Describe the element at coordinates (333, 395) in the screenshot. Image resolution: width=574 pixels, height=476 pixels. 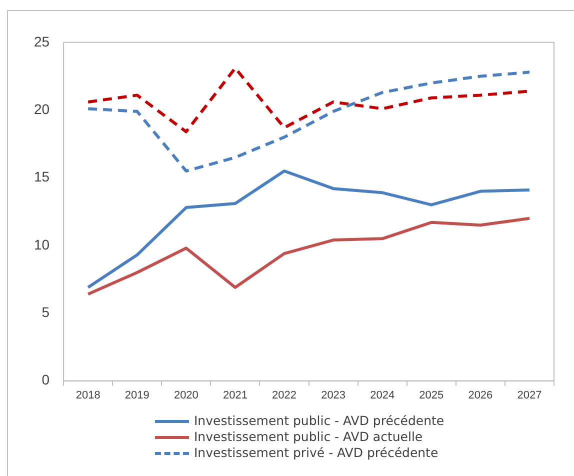
I see `x-tick-label: 2023` at that location.